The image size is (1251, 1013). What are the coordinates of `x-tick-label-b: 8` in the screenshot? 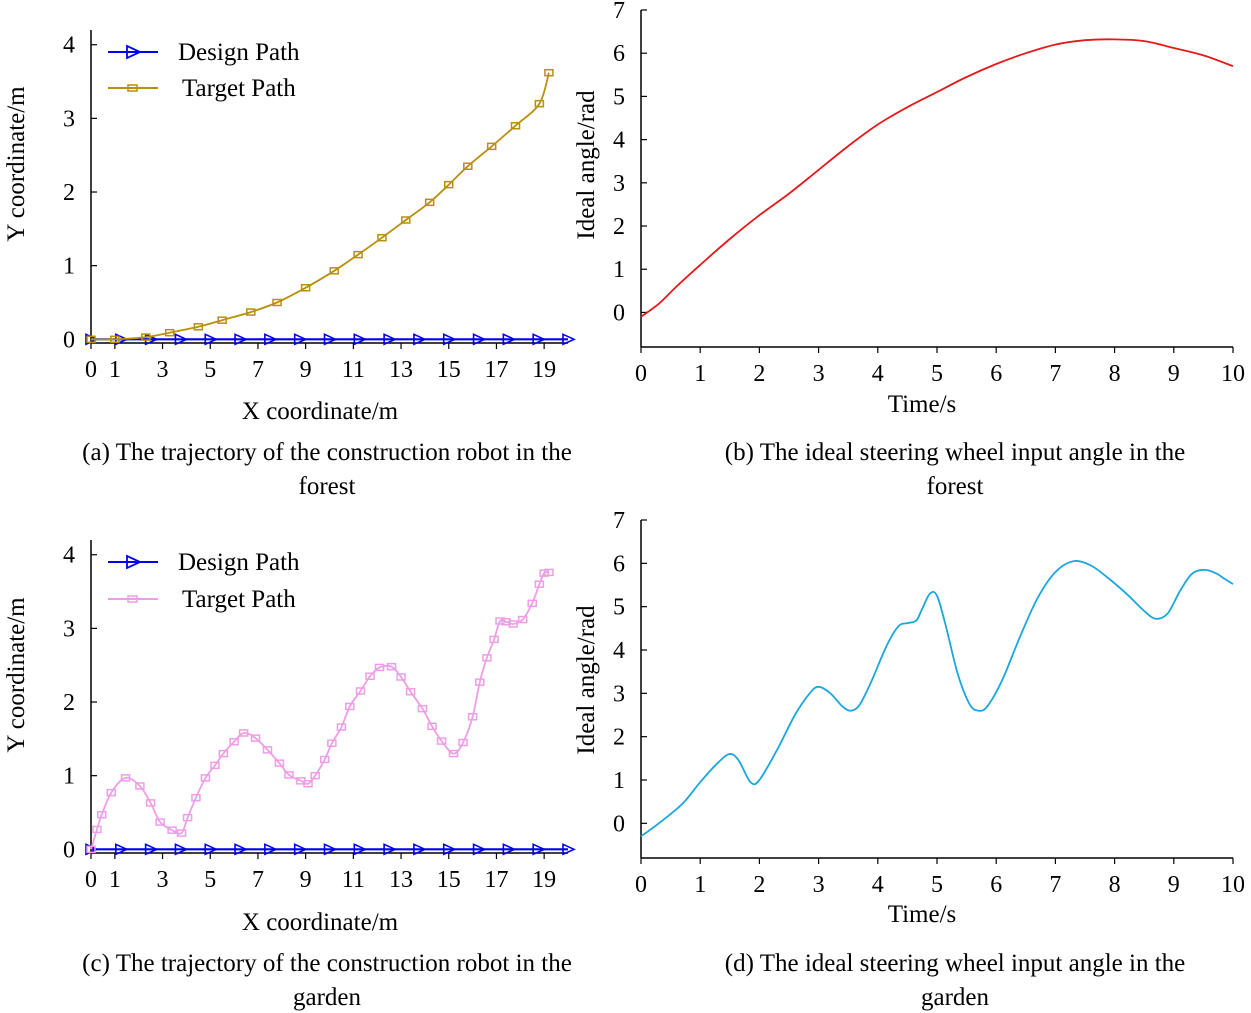 It's located at (1115, 374).